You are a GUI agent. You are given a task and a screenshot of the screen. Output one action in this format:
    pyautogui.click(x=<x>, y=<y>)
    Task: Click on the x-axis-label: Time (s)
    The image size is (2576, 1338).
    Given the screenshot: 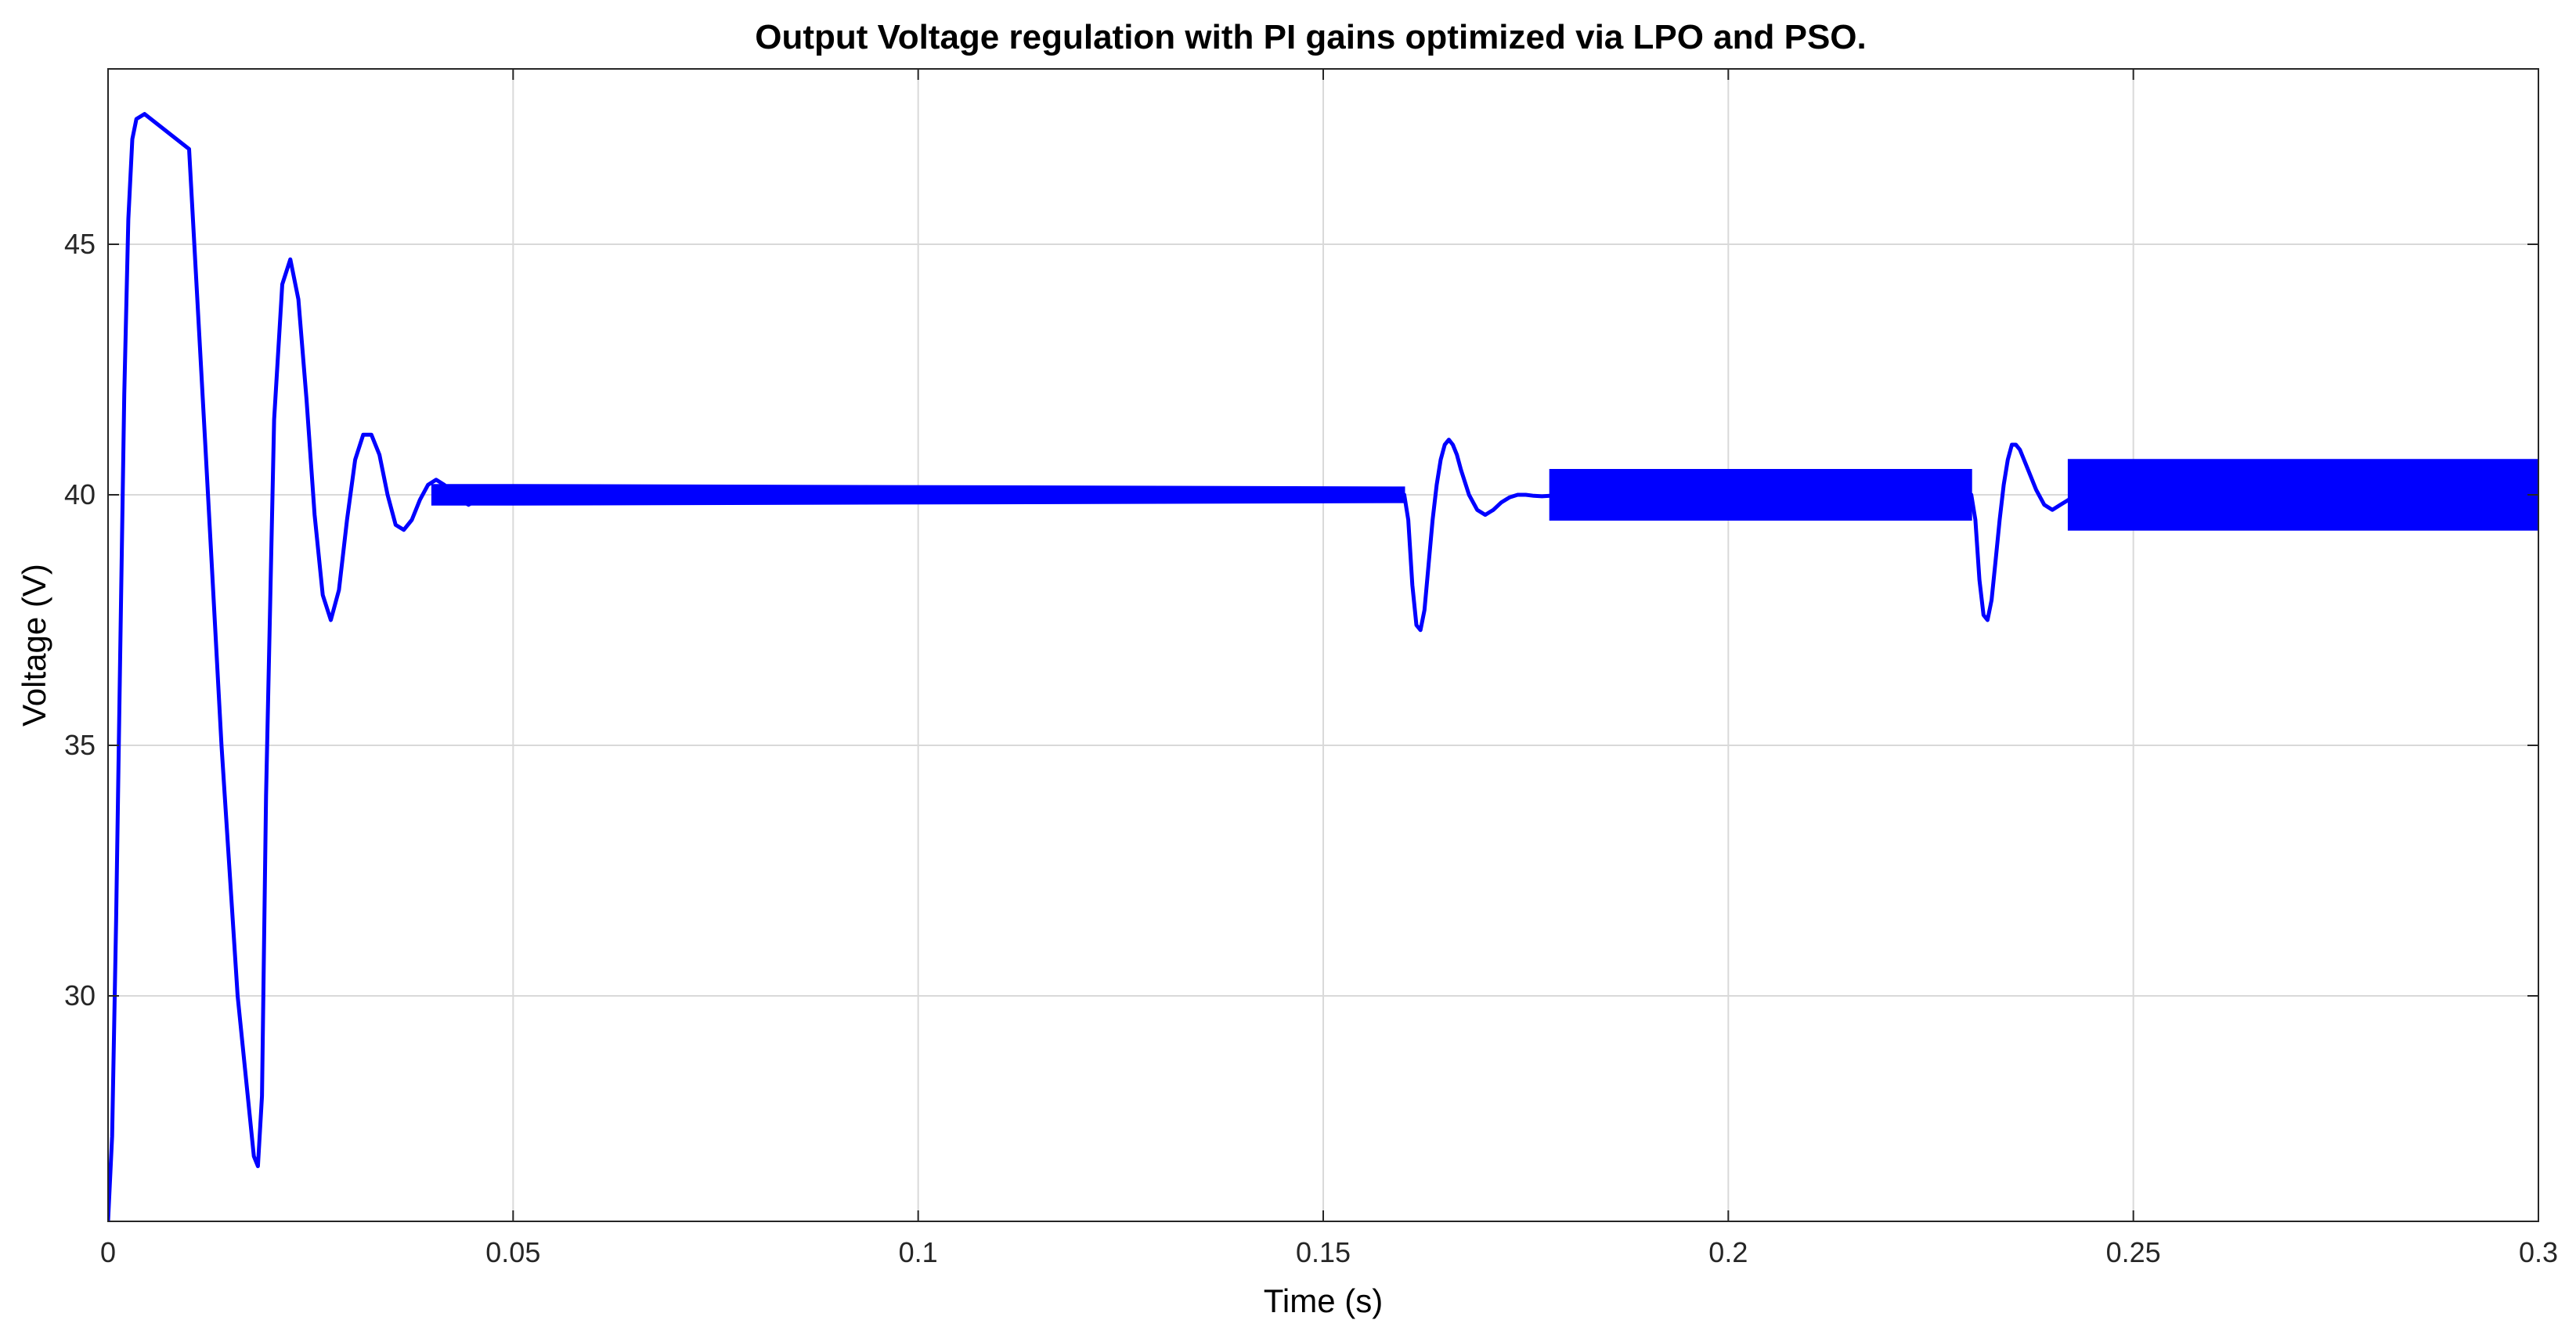 What is the action you would take?
    pyautogui.click(x=1323, y=1301)
    